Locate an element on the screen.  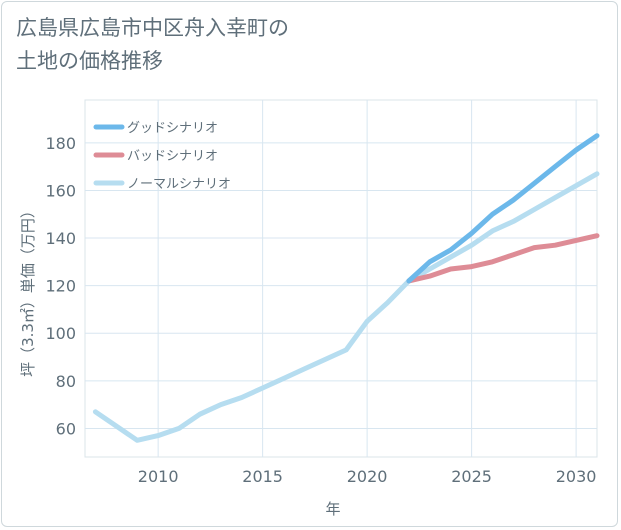
legend-label-2: バッドシナリオ is located at coordinates (172, 156).